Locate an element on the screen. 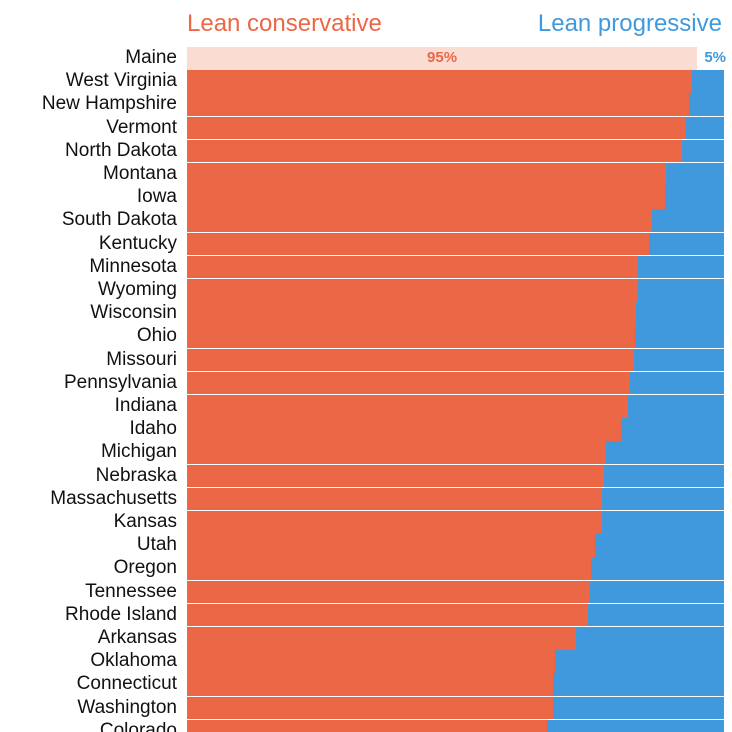  bar-progressive-tennessee is located at coordinates (656, 592).